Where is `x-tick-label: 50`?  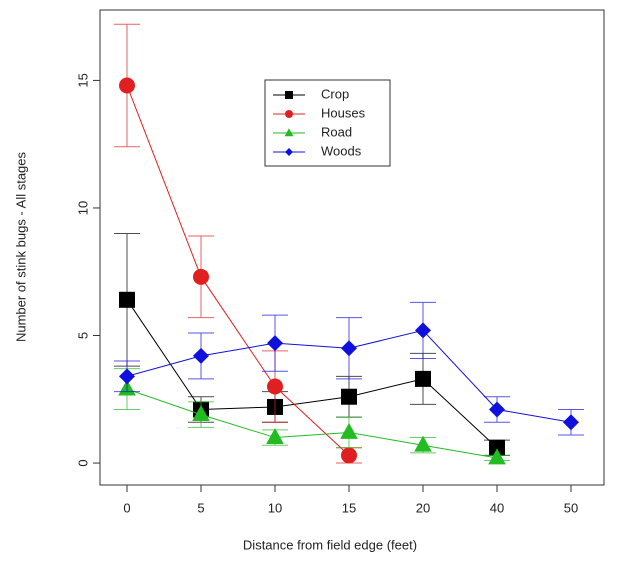
x-tick-label: 50 is located at coordinates (571, 507).